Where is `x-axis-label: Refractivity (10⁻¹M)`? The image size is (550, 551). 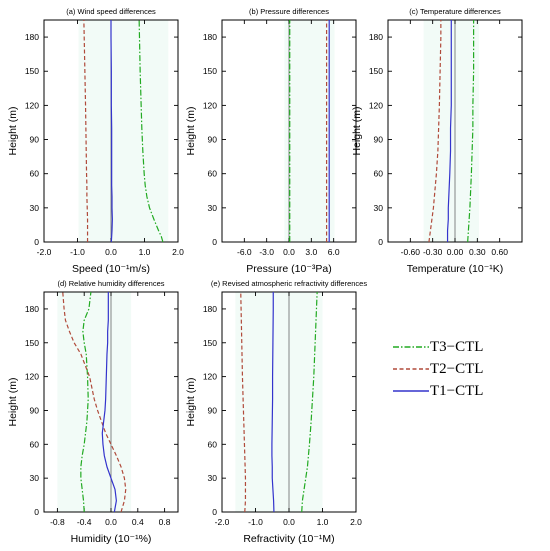 x-axis-label: Refractivity (10⁻¹M) is located at coordinates (288, 539).